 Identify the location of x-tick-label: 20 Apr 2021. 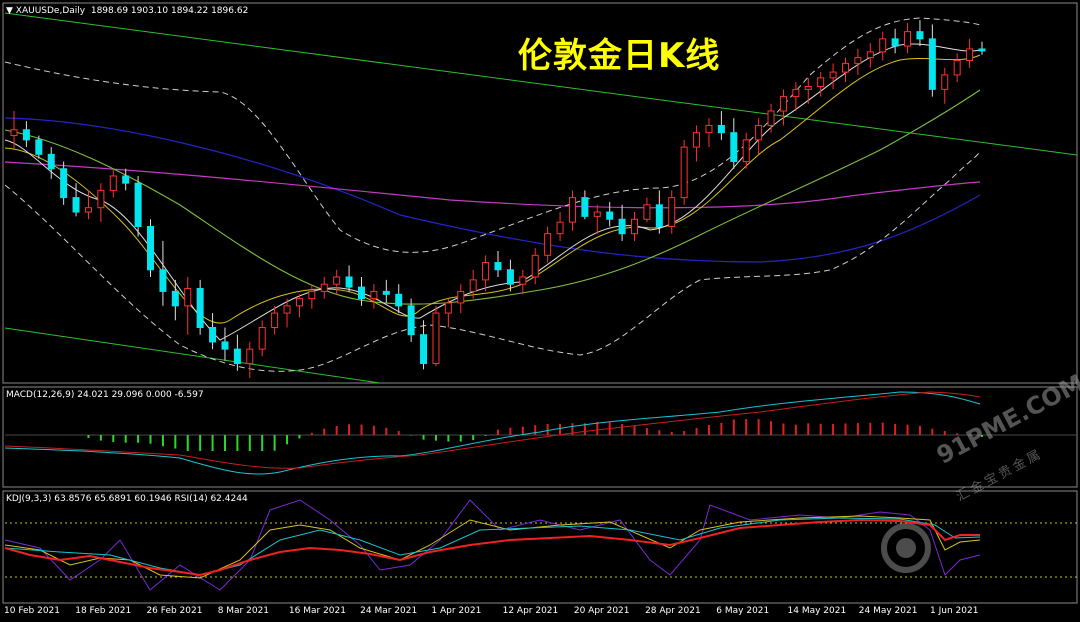
(601, 611).